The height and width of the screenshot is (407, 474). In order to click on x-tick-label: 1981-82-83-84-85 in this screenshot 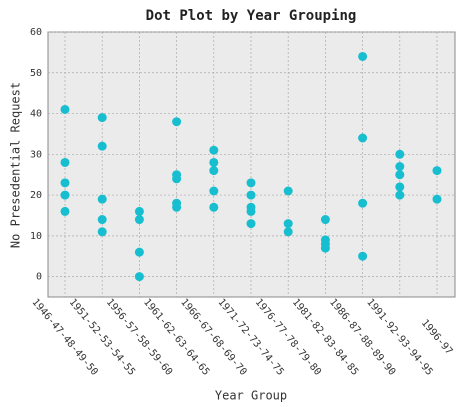, I will do `click(325, 337)`.